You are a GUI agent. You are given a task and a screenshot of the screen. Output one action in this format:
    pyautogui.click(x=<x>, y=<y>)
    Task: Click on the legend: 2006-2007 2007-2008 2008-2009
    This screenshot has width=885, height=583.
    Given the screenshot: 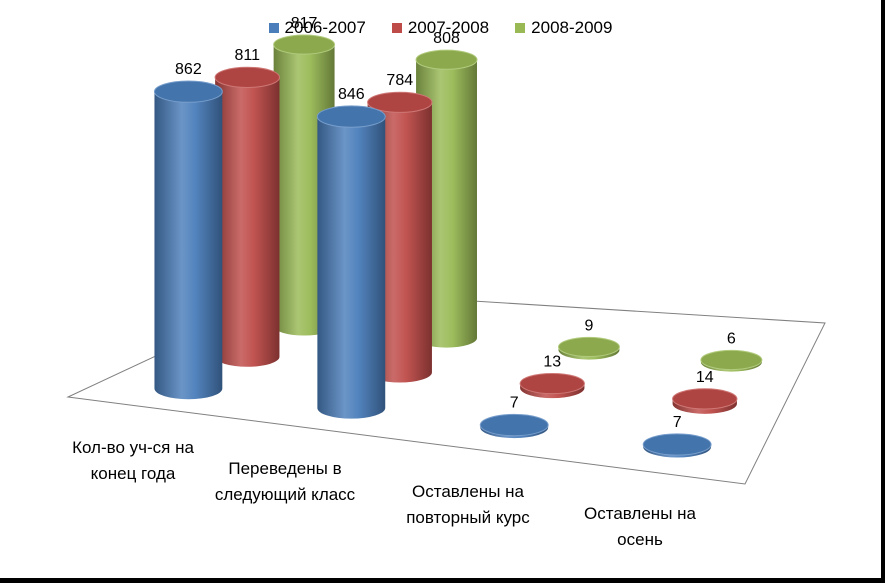 What is the action you would take?
    pyautogui.click(x=440, y=28)
    